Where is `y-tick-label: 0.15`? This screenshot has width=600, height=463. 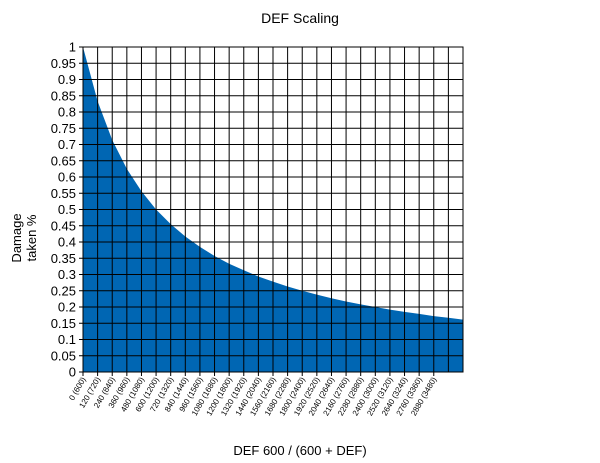 y-tick-label: 0.15 is located at coordinates (63, 323).